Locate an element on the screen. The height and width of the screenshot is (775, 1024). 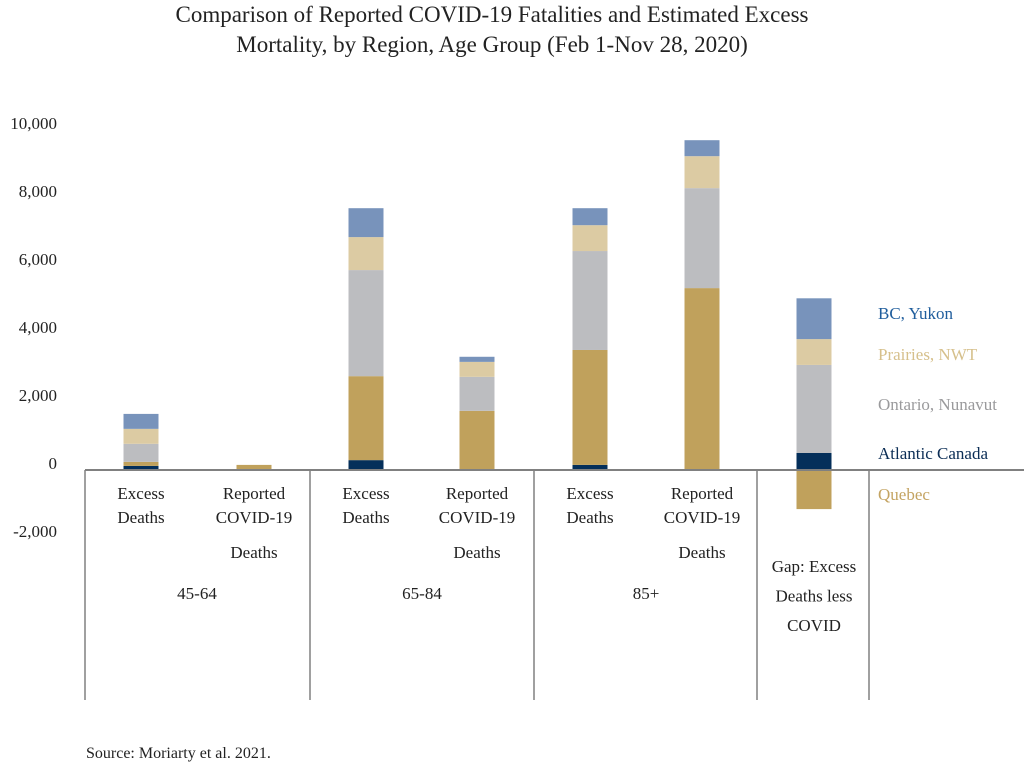
y-tick-label: 0 is located at coordinates (53, 463).